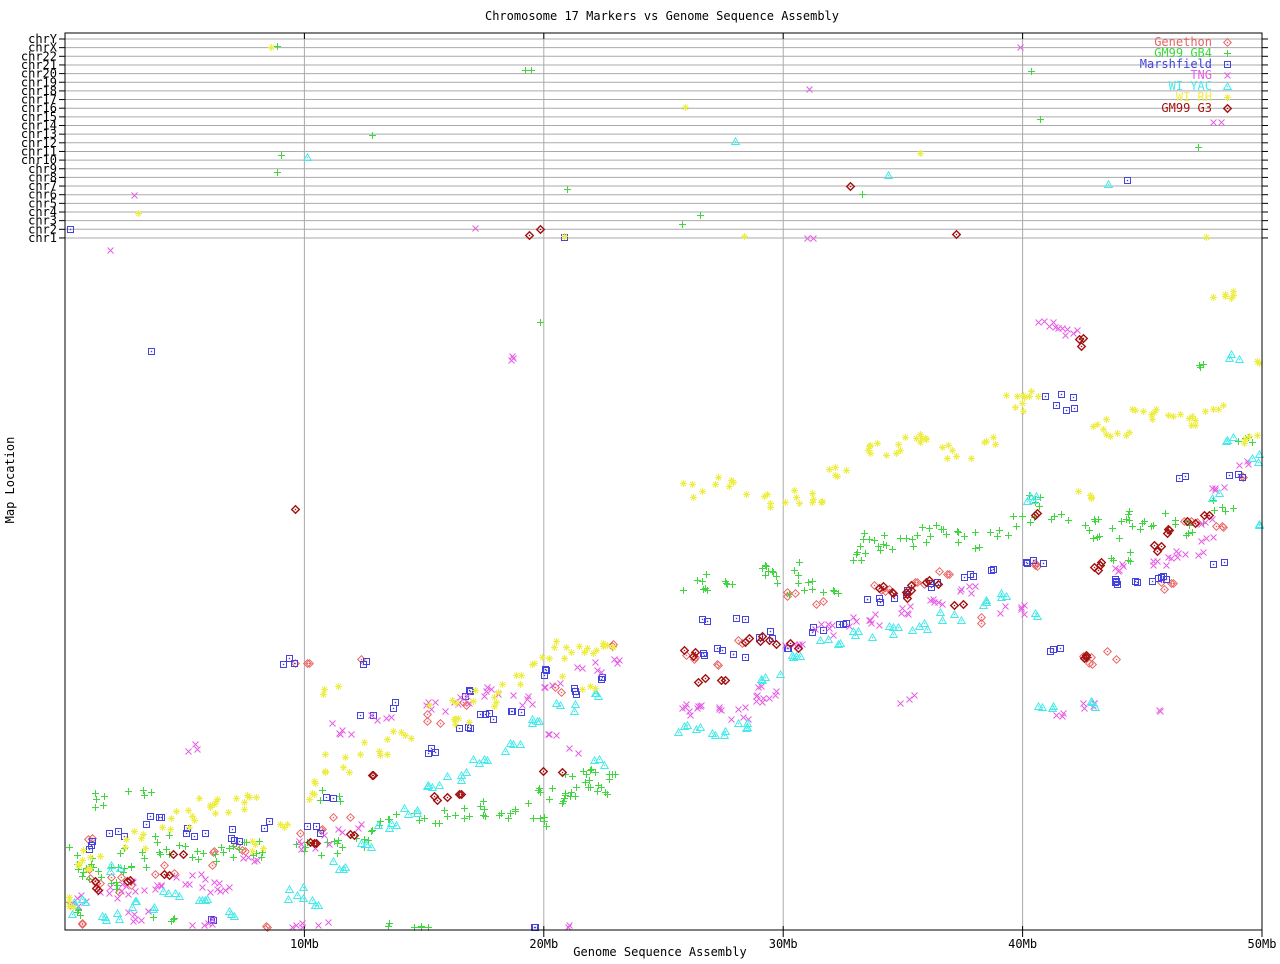  I want to click on x-tick-label: 20Mb, so click(543, 944).